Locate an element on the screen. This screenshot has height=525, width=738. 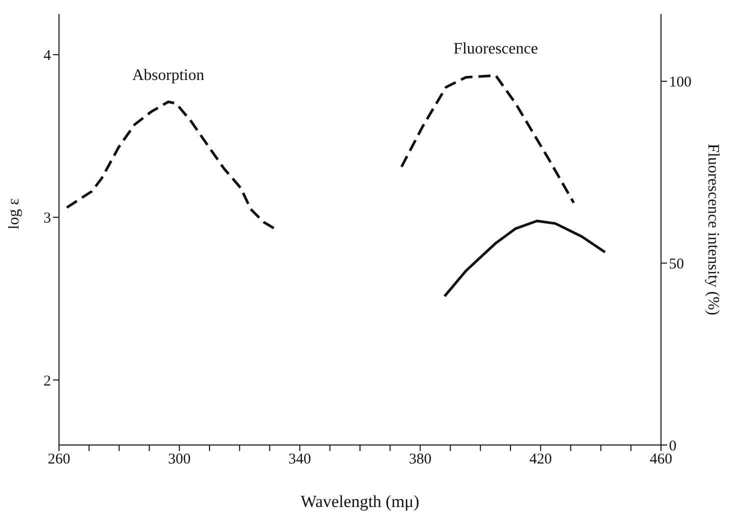
x-tick-label: 340 is located at coordinates (300, 460).